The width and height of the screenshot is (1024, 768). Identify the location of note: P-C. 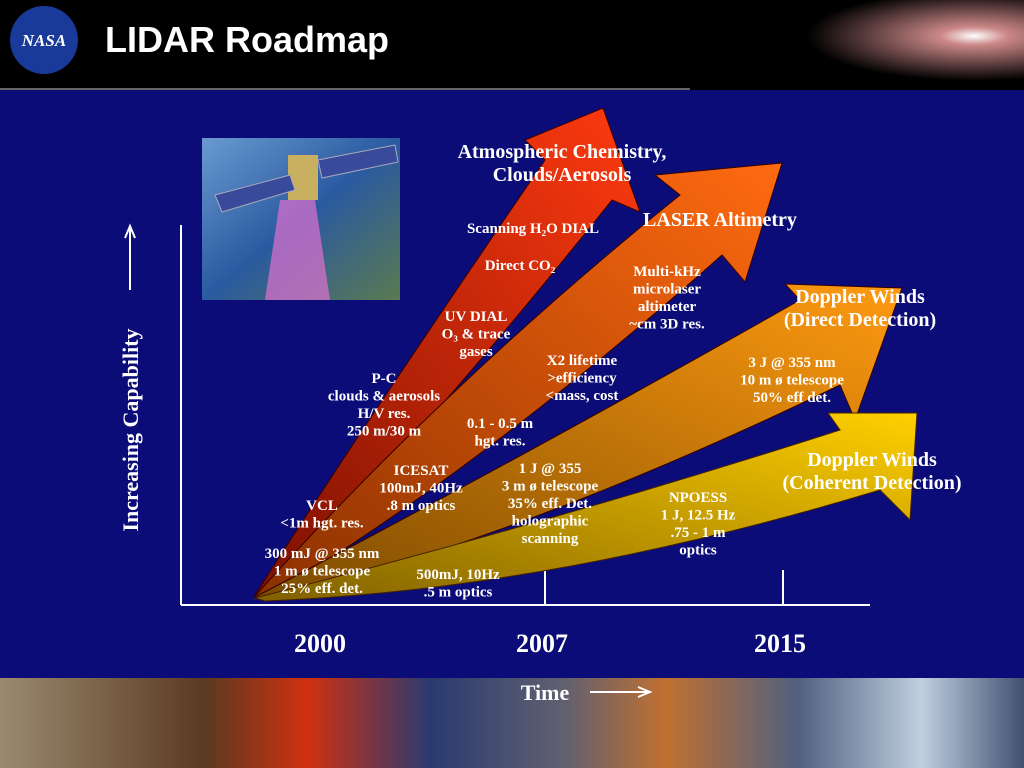
(384, 379).